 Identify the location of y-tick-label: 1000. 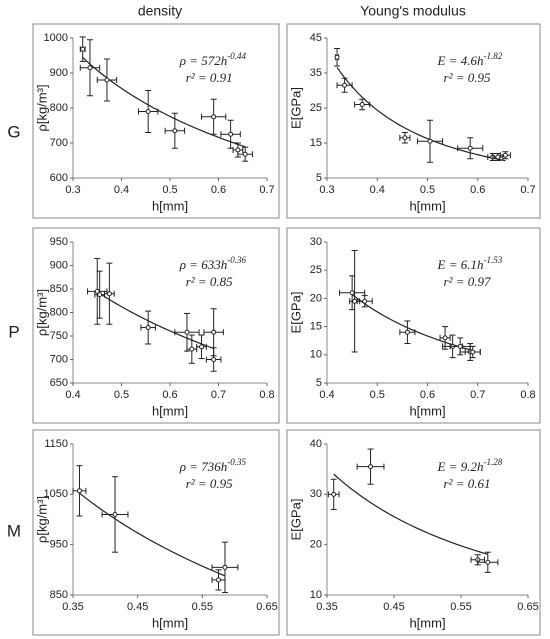
(56, 38).